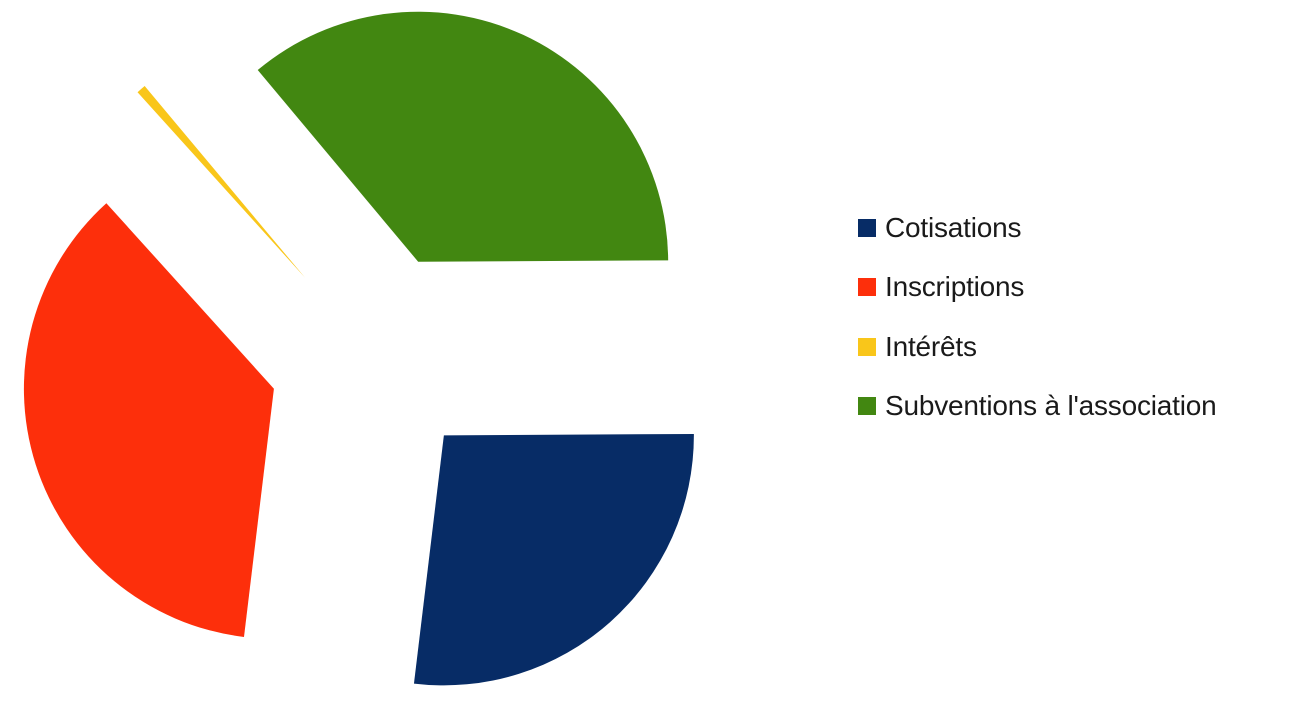 This screenshot has height=705, width=1294. Describe the element at coordinates (1037, 228) in the screenshot. I see `legend-item-cotisations: Cotisations` at that location.